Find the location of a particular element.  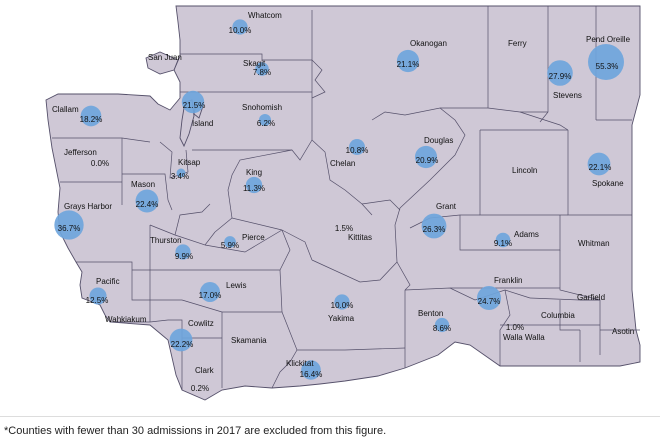

county-name-garfield: Garfield is located at coordinates (591, 297).